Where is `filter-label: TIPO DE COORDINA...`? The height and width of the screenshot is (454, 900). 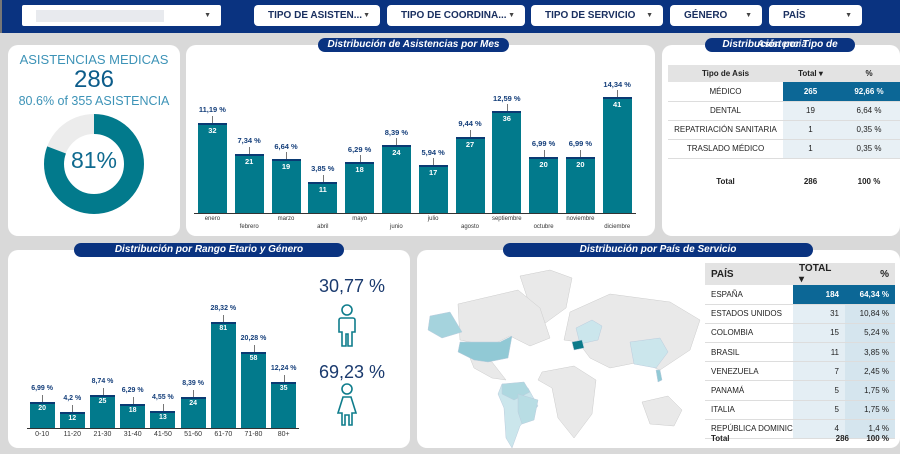 filter-label: TIPO DE COORDINA... is located at coordinates (454, 15).